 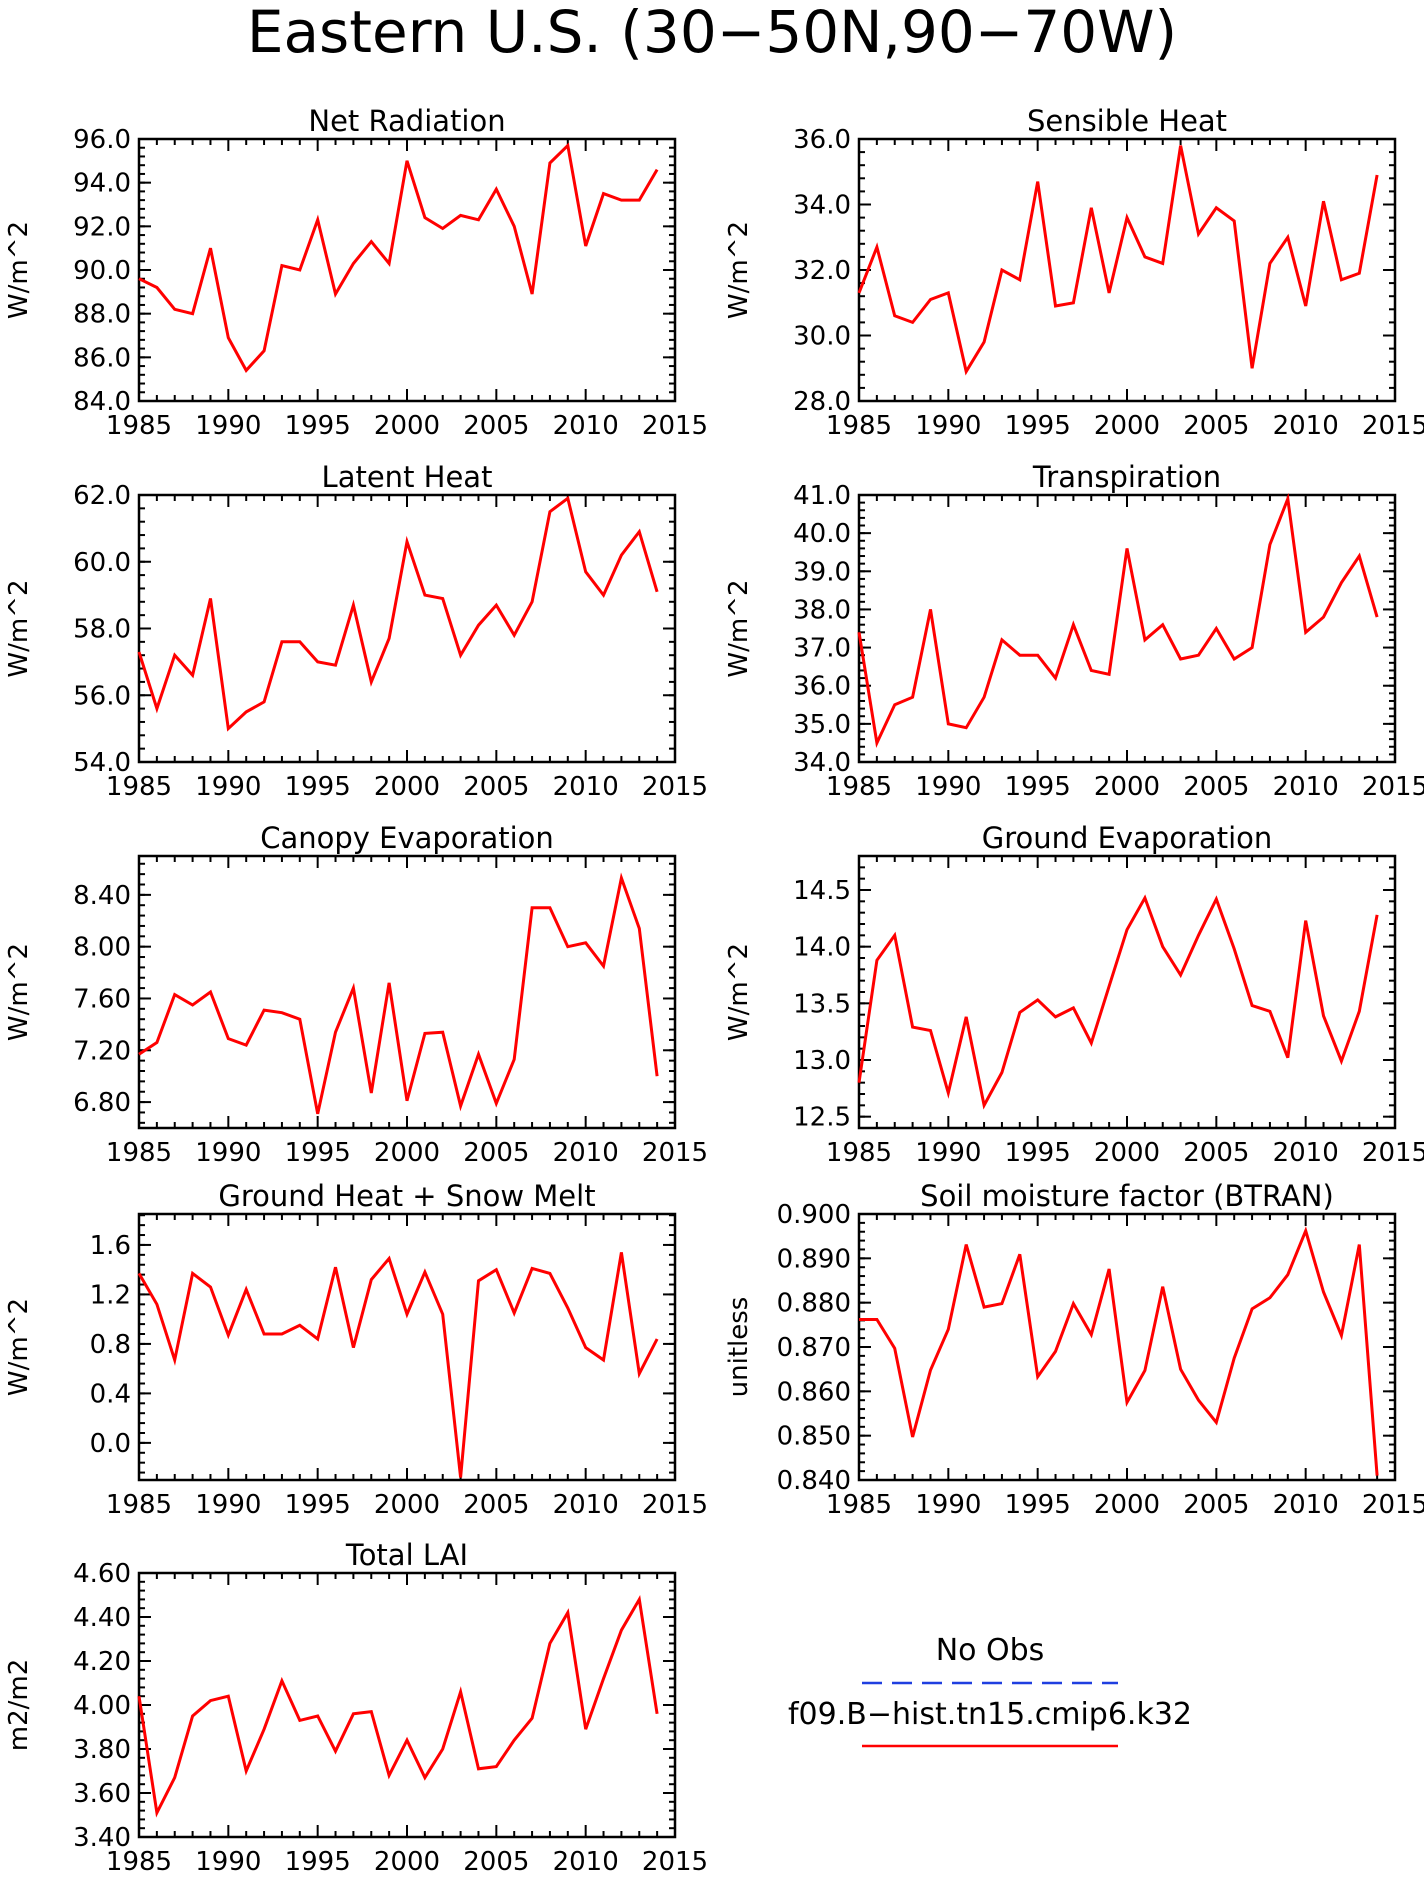 I want to click on y-tick-label: 28.0, so click(x=822, y=402).